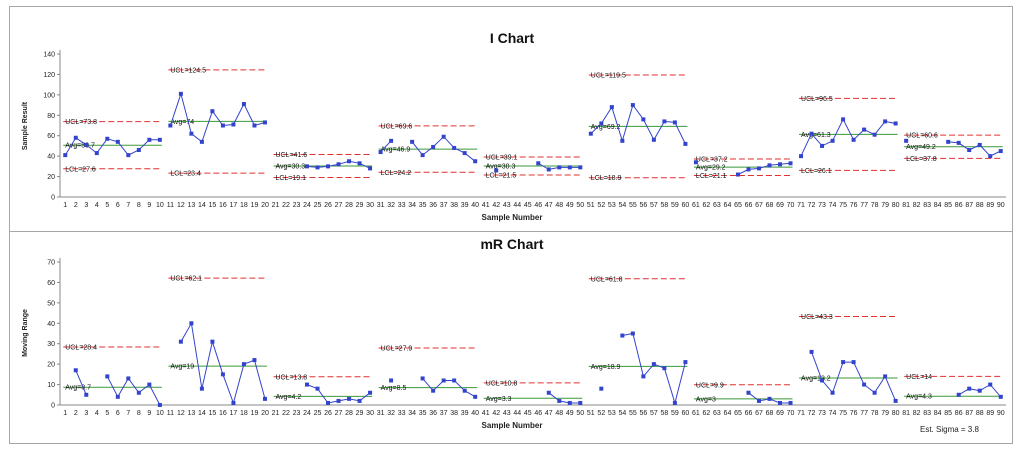 The height and width of the screenshot is (459, 1024). What do you see at coordinates (291, 377) in the screenshot?
I see `ucl-label: UCL=13.8` at bounding box center [291, 377].